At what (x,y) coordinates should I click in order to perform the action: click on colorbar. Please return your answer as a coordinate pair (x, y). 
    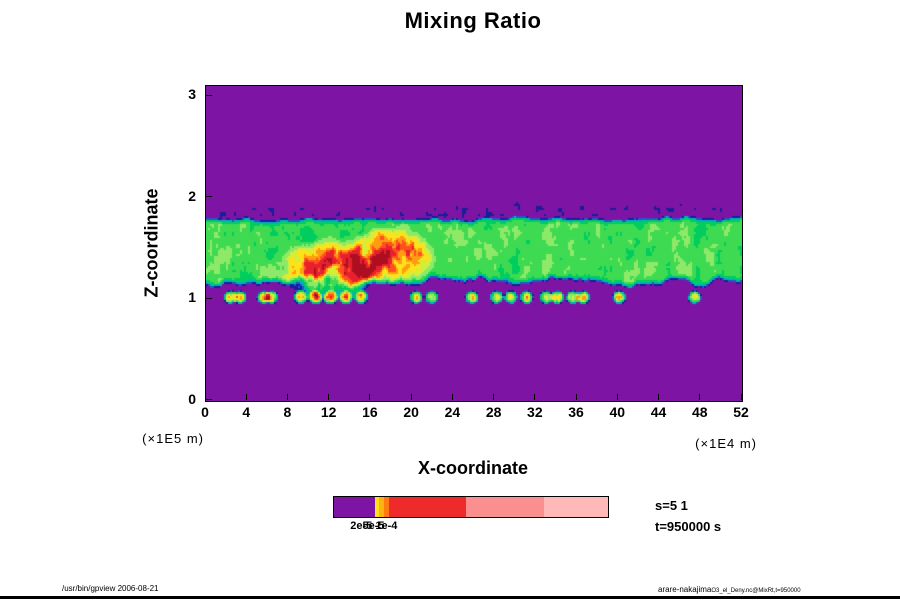
    Looking at the image, I should click on (471, 507).